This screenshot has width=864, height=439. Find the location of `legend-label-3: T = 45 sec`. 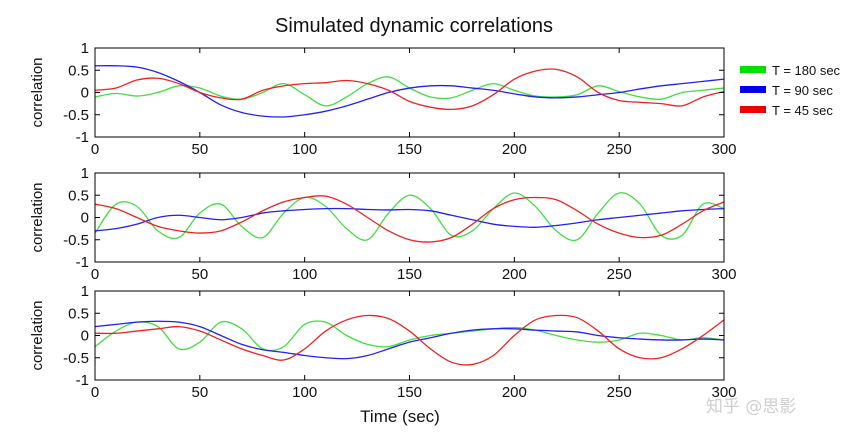

legend-label-3: T = 45 sec is located at coordinates (802, 110).